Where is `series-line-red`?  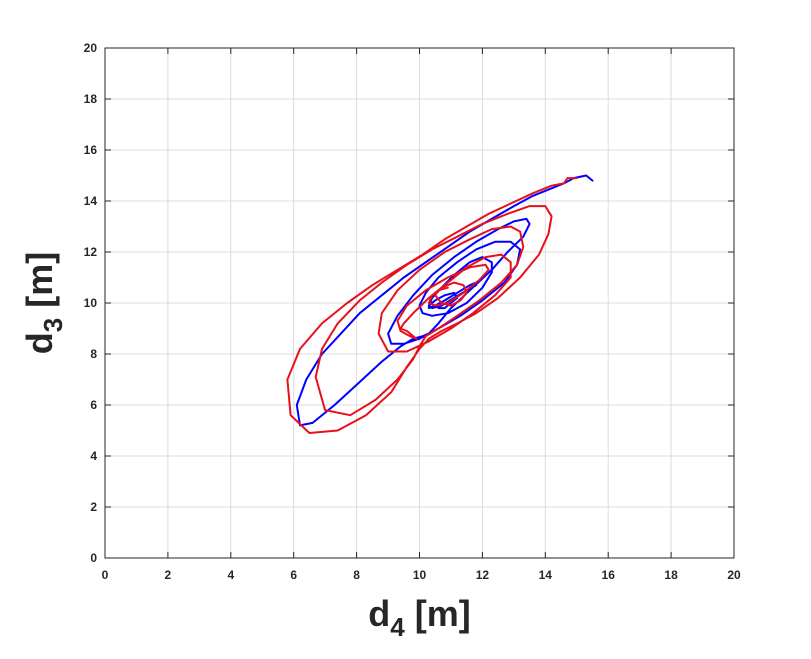
series-line-red is located at coordinates (432, 305).